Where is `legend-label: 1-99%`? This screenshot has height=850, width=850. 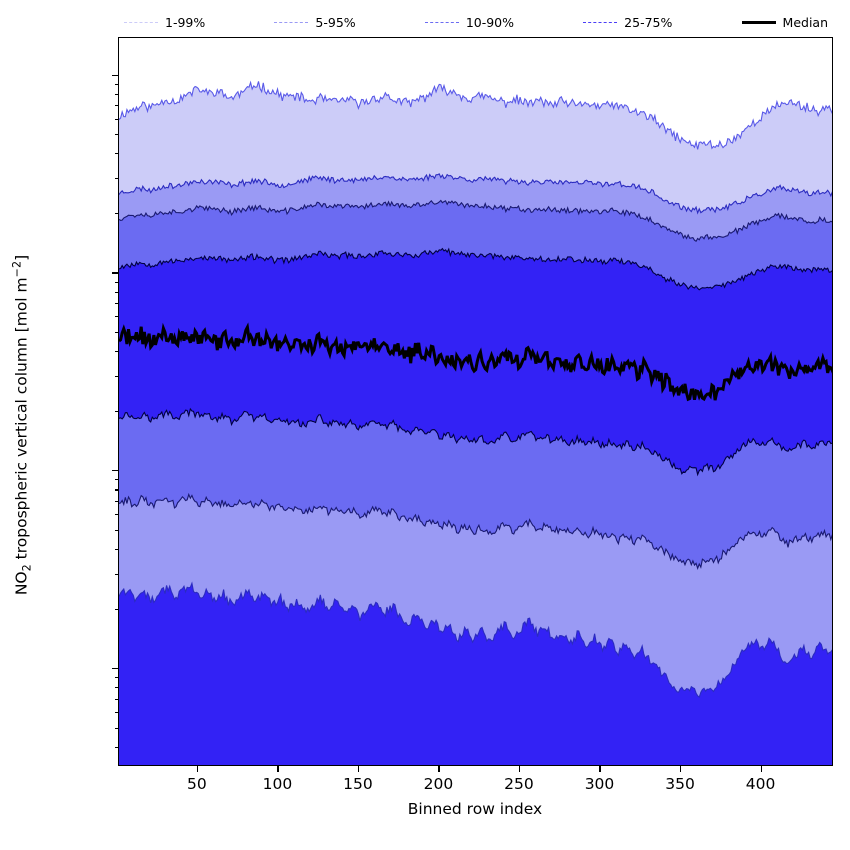 legend-label: 1-99% is located at coordinates (185, 22).